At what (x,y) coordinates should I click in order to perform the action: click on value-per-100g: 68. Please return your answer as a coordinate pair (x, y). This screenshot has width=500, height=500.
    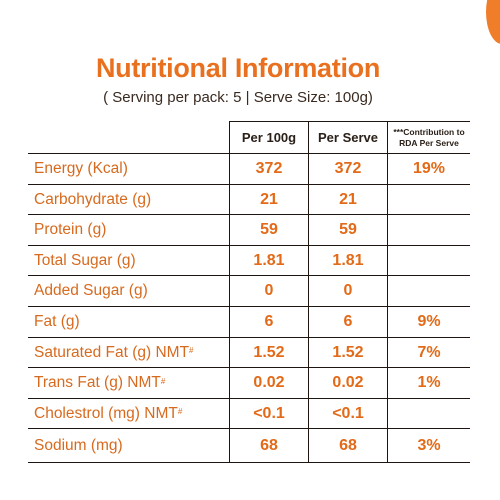
    Looking at the image, I should click on (269, 445).